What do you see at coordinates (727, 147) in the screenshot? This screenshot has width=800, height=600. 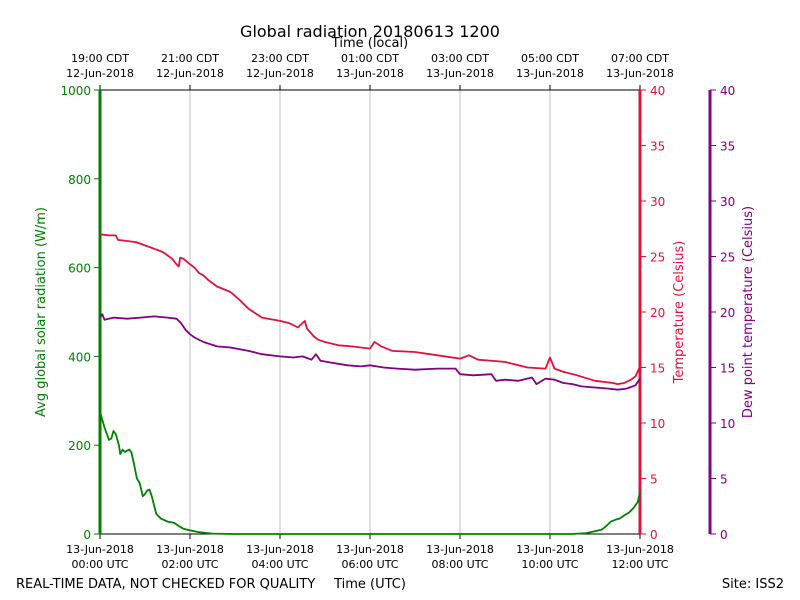 I see `dewpoint-tick-label: 35` at bounding box center [727, 147].